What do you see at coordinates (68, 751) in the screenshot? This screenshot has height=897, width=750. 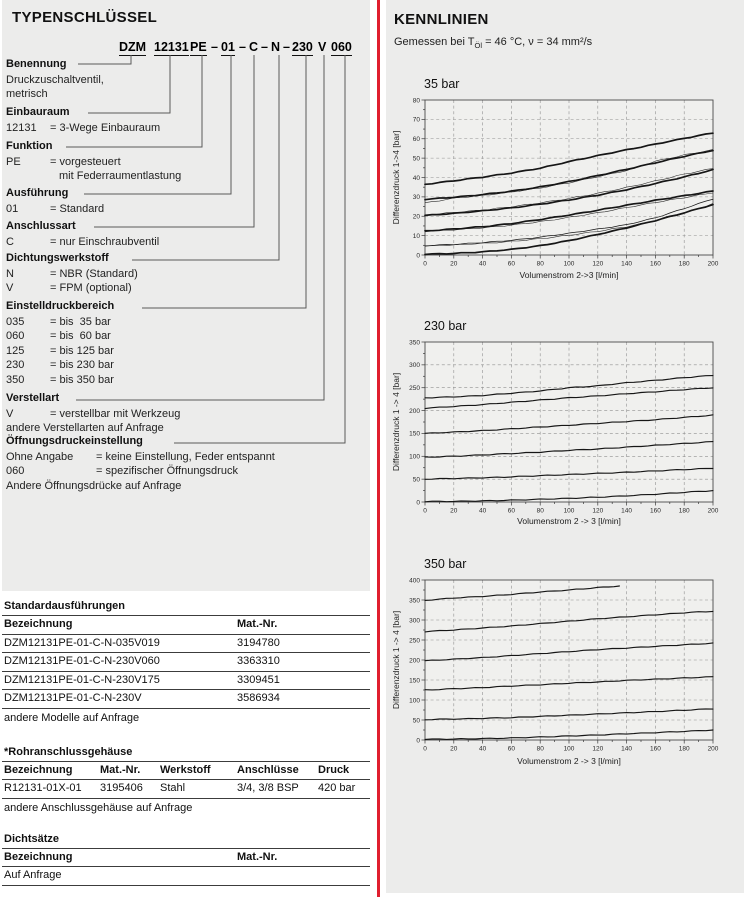 I see `table-title: *Rohranschlussgehäuse` at bounding box center [68, 751].